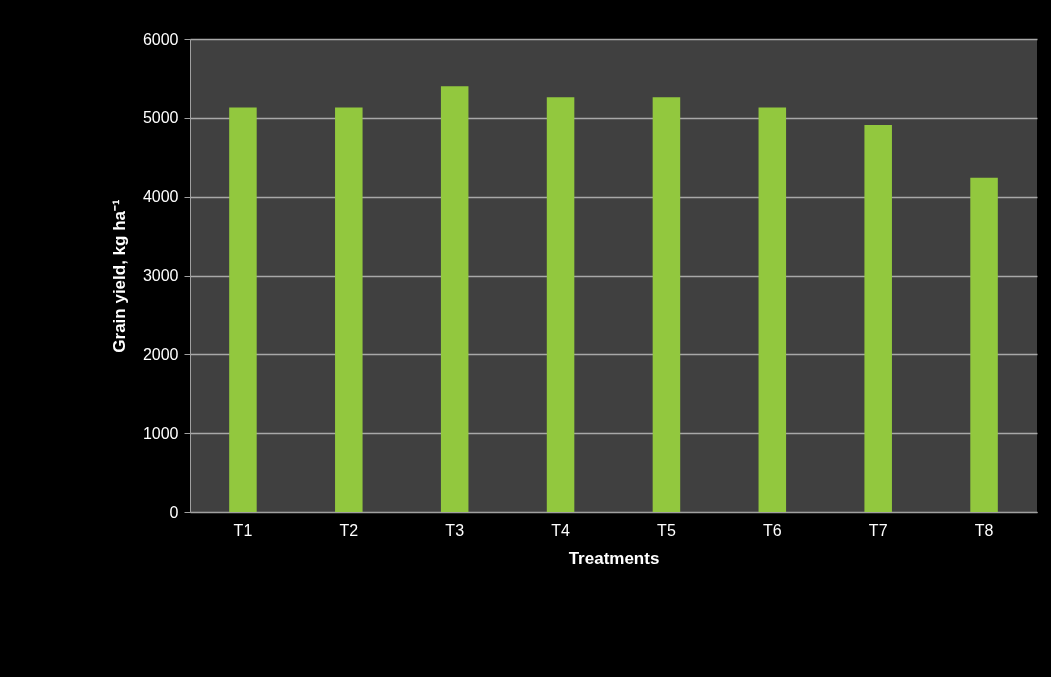  Describe the element at coordinates (160, 275) in the screenshot. I see `y-tick-label: 3000` at that location.